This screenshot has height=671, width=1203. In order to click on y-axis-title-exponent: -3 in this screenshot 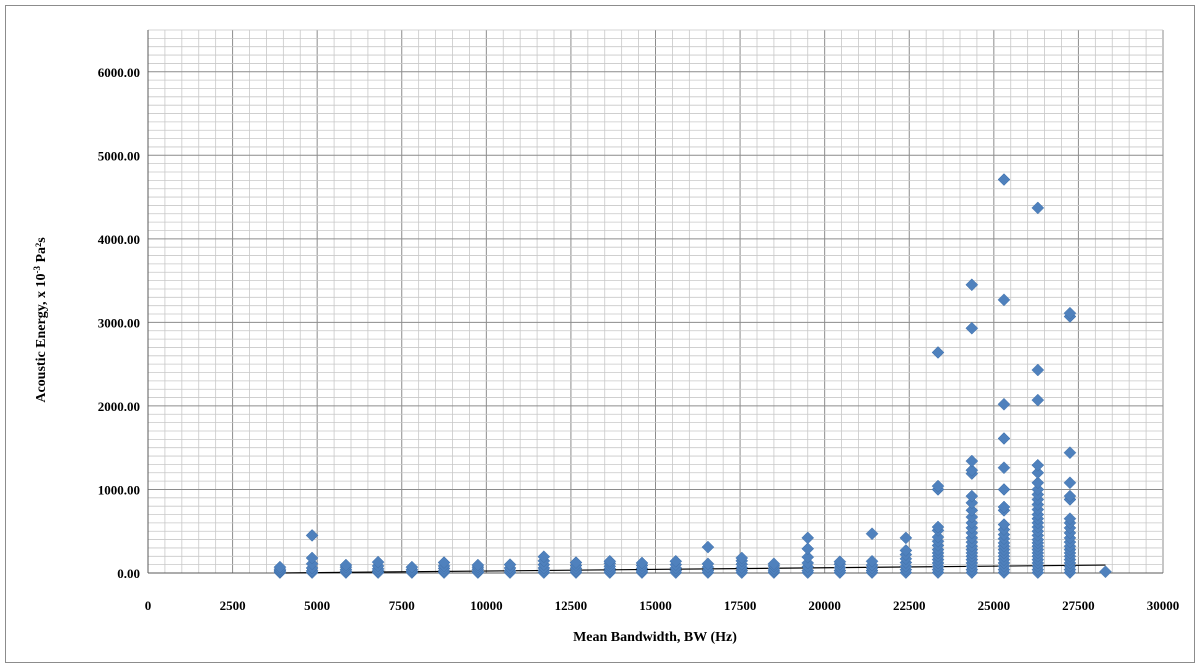, I will do `click(37, 270)`.